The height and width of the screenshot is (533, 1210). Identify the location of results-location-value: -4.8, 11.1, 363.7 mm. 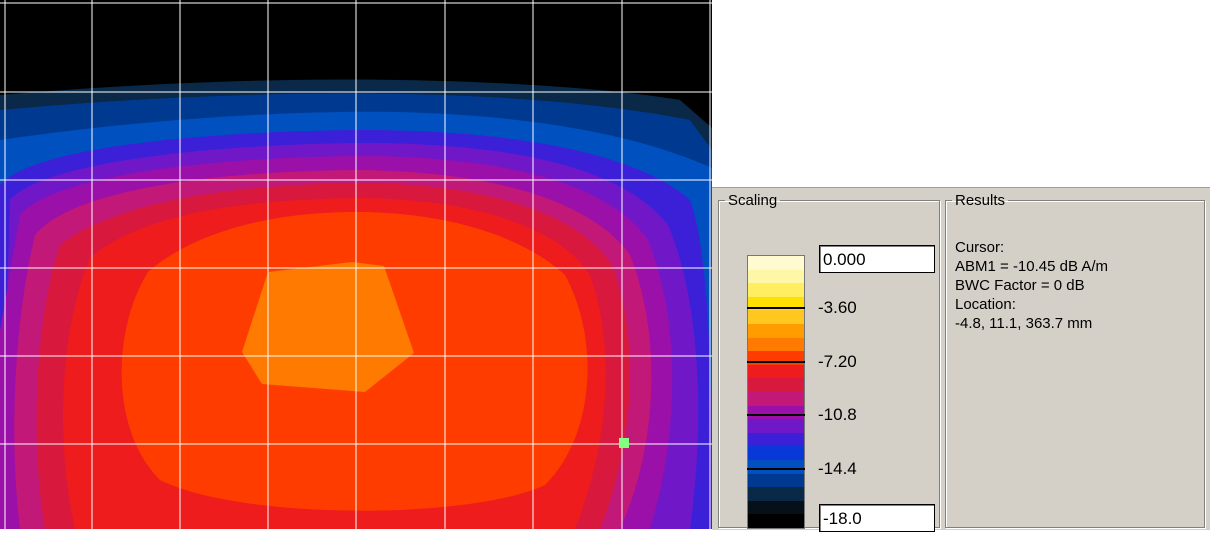
(1024, 323).